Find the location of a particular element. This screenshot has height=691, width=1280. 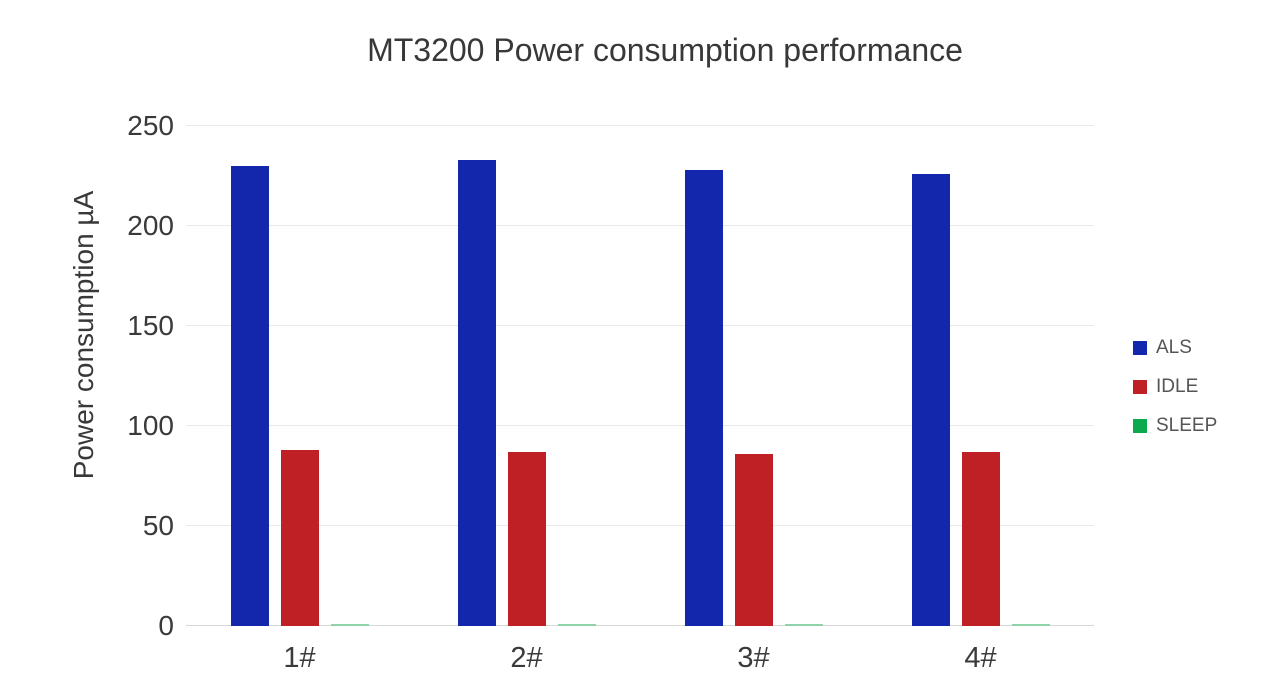

legend-label-idle: IDLE is located at coordinates (1177, 386).